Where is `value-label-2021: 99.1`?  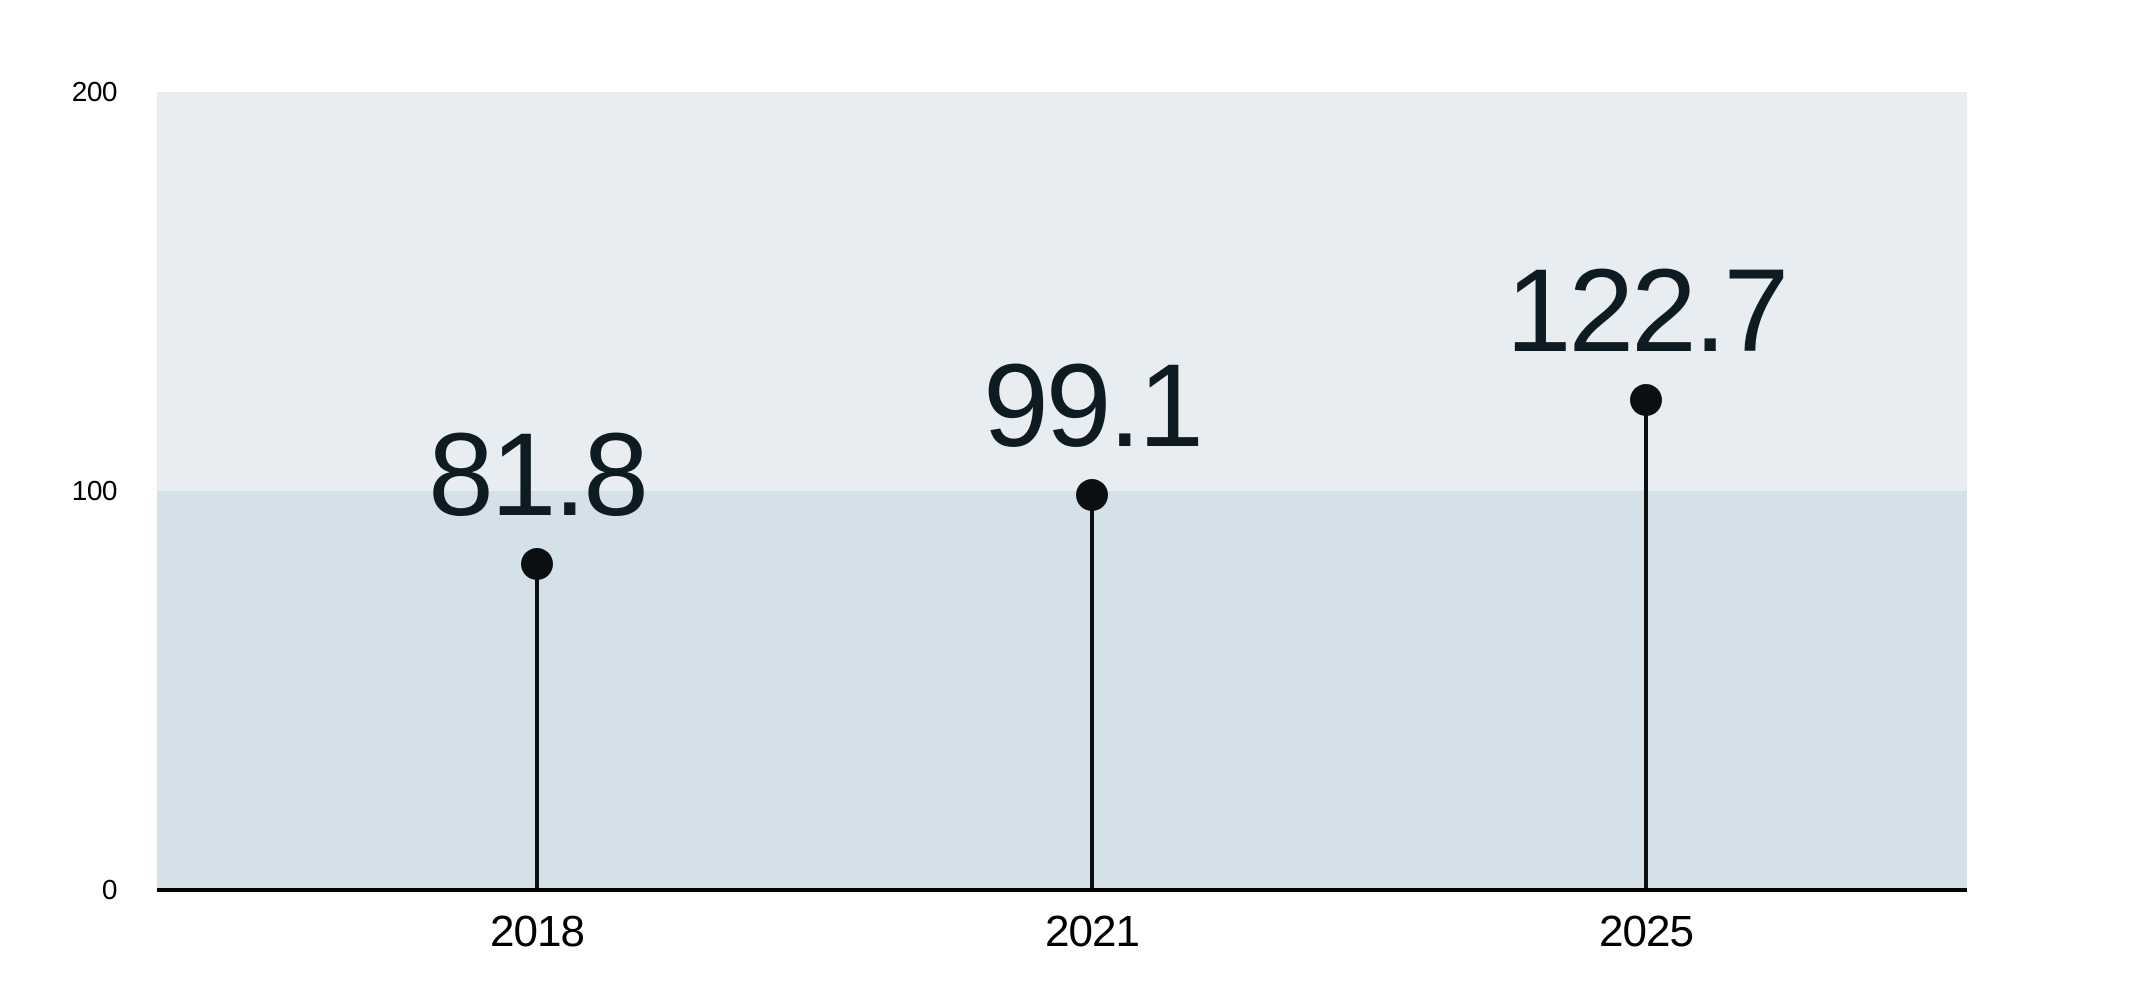 value-label-2021: 99.1 is located at coordinates (1093, 405).